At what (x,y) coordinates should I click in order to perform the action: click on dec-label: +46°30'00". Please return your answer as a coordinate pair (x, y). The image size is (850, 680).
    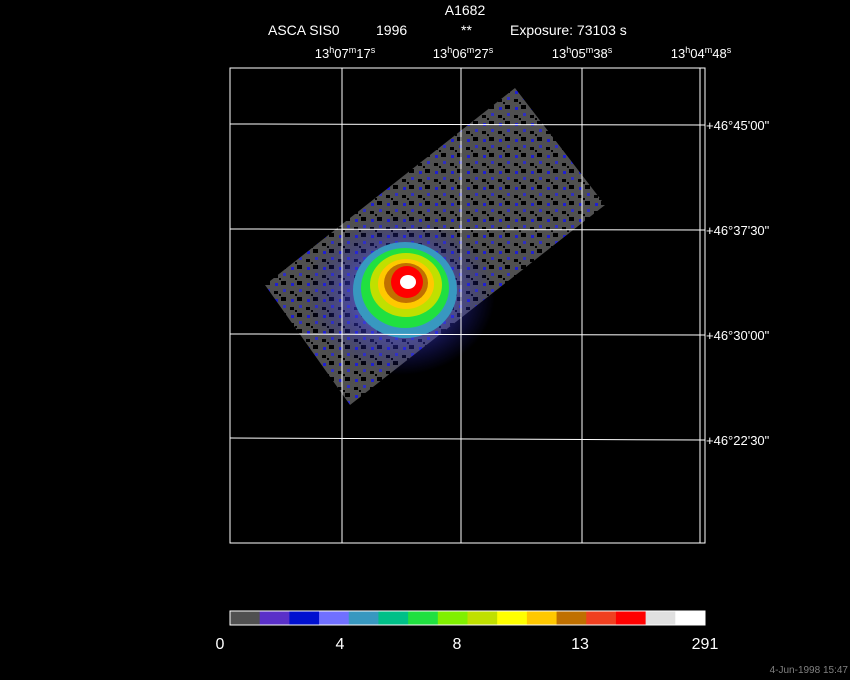
    Looking at the image, I should click on (738, 335).